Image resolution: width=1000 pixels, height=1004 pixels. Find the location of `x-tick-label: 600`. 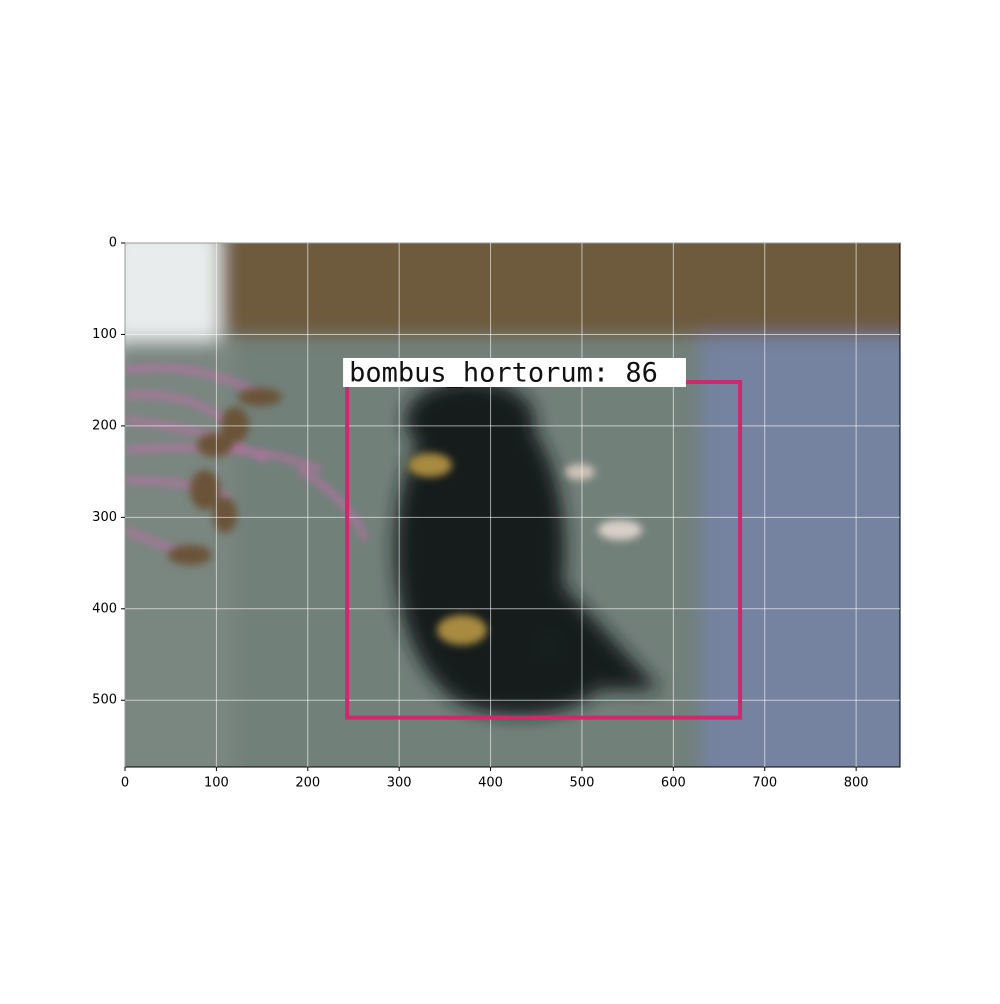

x-tick-label: 600 is located at coordinates (673, 783).